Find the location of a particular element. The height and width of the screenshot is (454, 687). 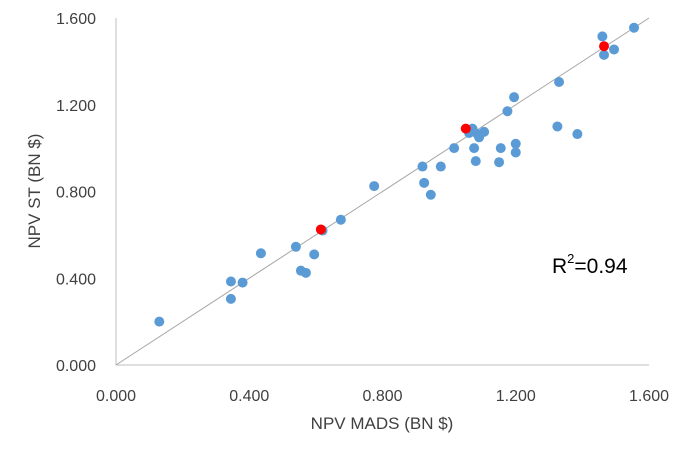

r-squared-annotation: R2=0.94 is located at coordinates (590, 264).